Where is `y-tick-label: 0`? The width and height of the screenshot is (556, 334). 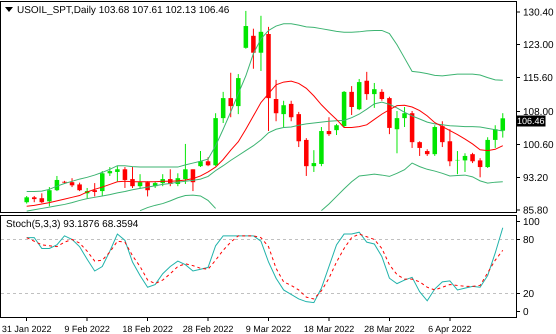
y-tick-label: 0 is located at coordinates (526, 312).